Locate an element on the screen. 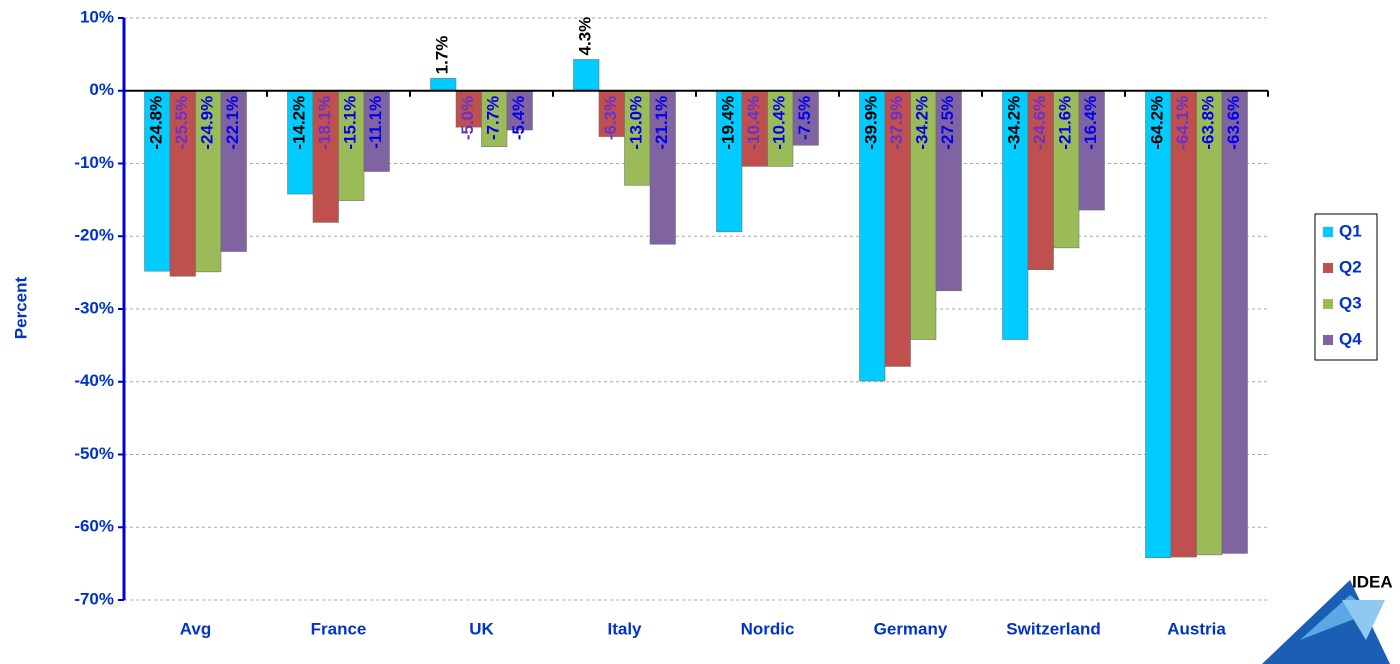 The width and height of the screenshot is (1400, 664). x-tick-label: UK is located at coordinates (481, 628).